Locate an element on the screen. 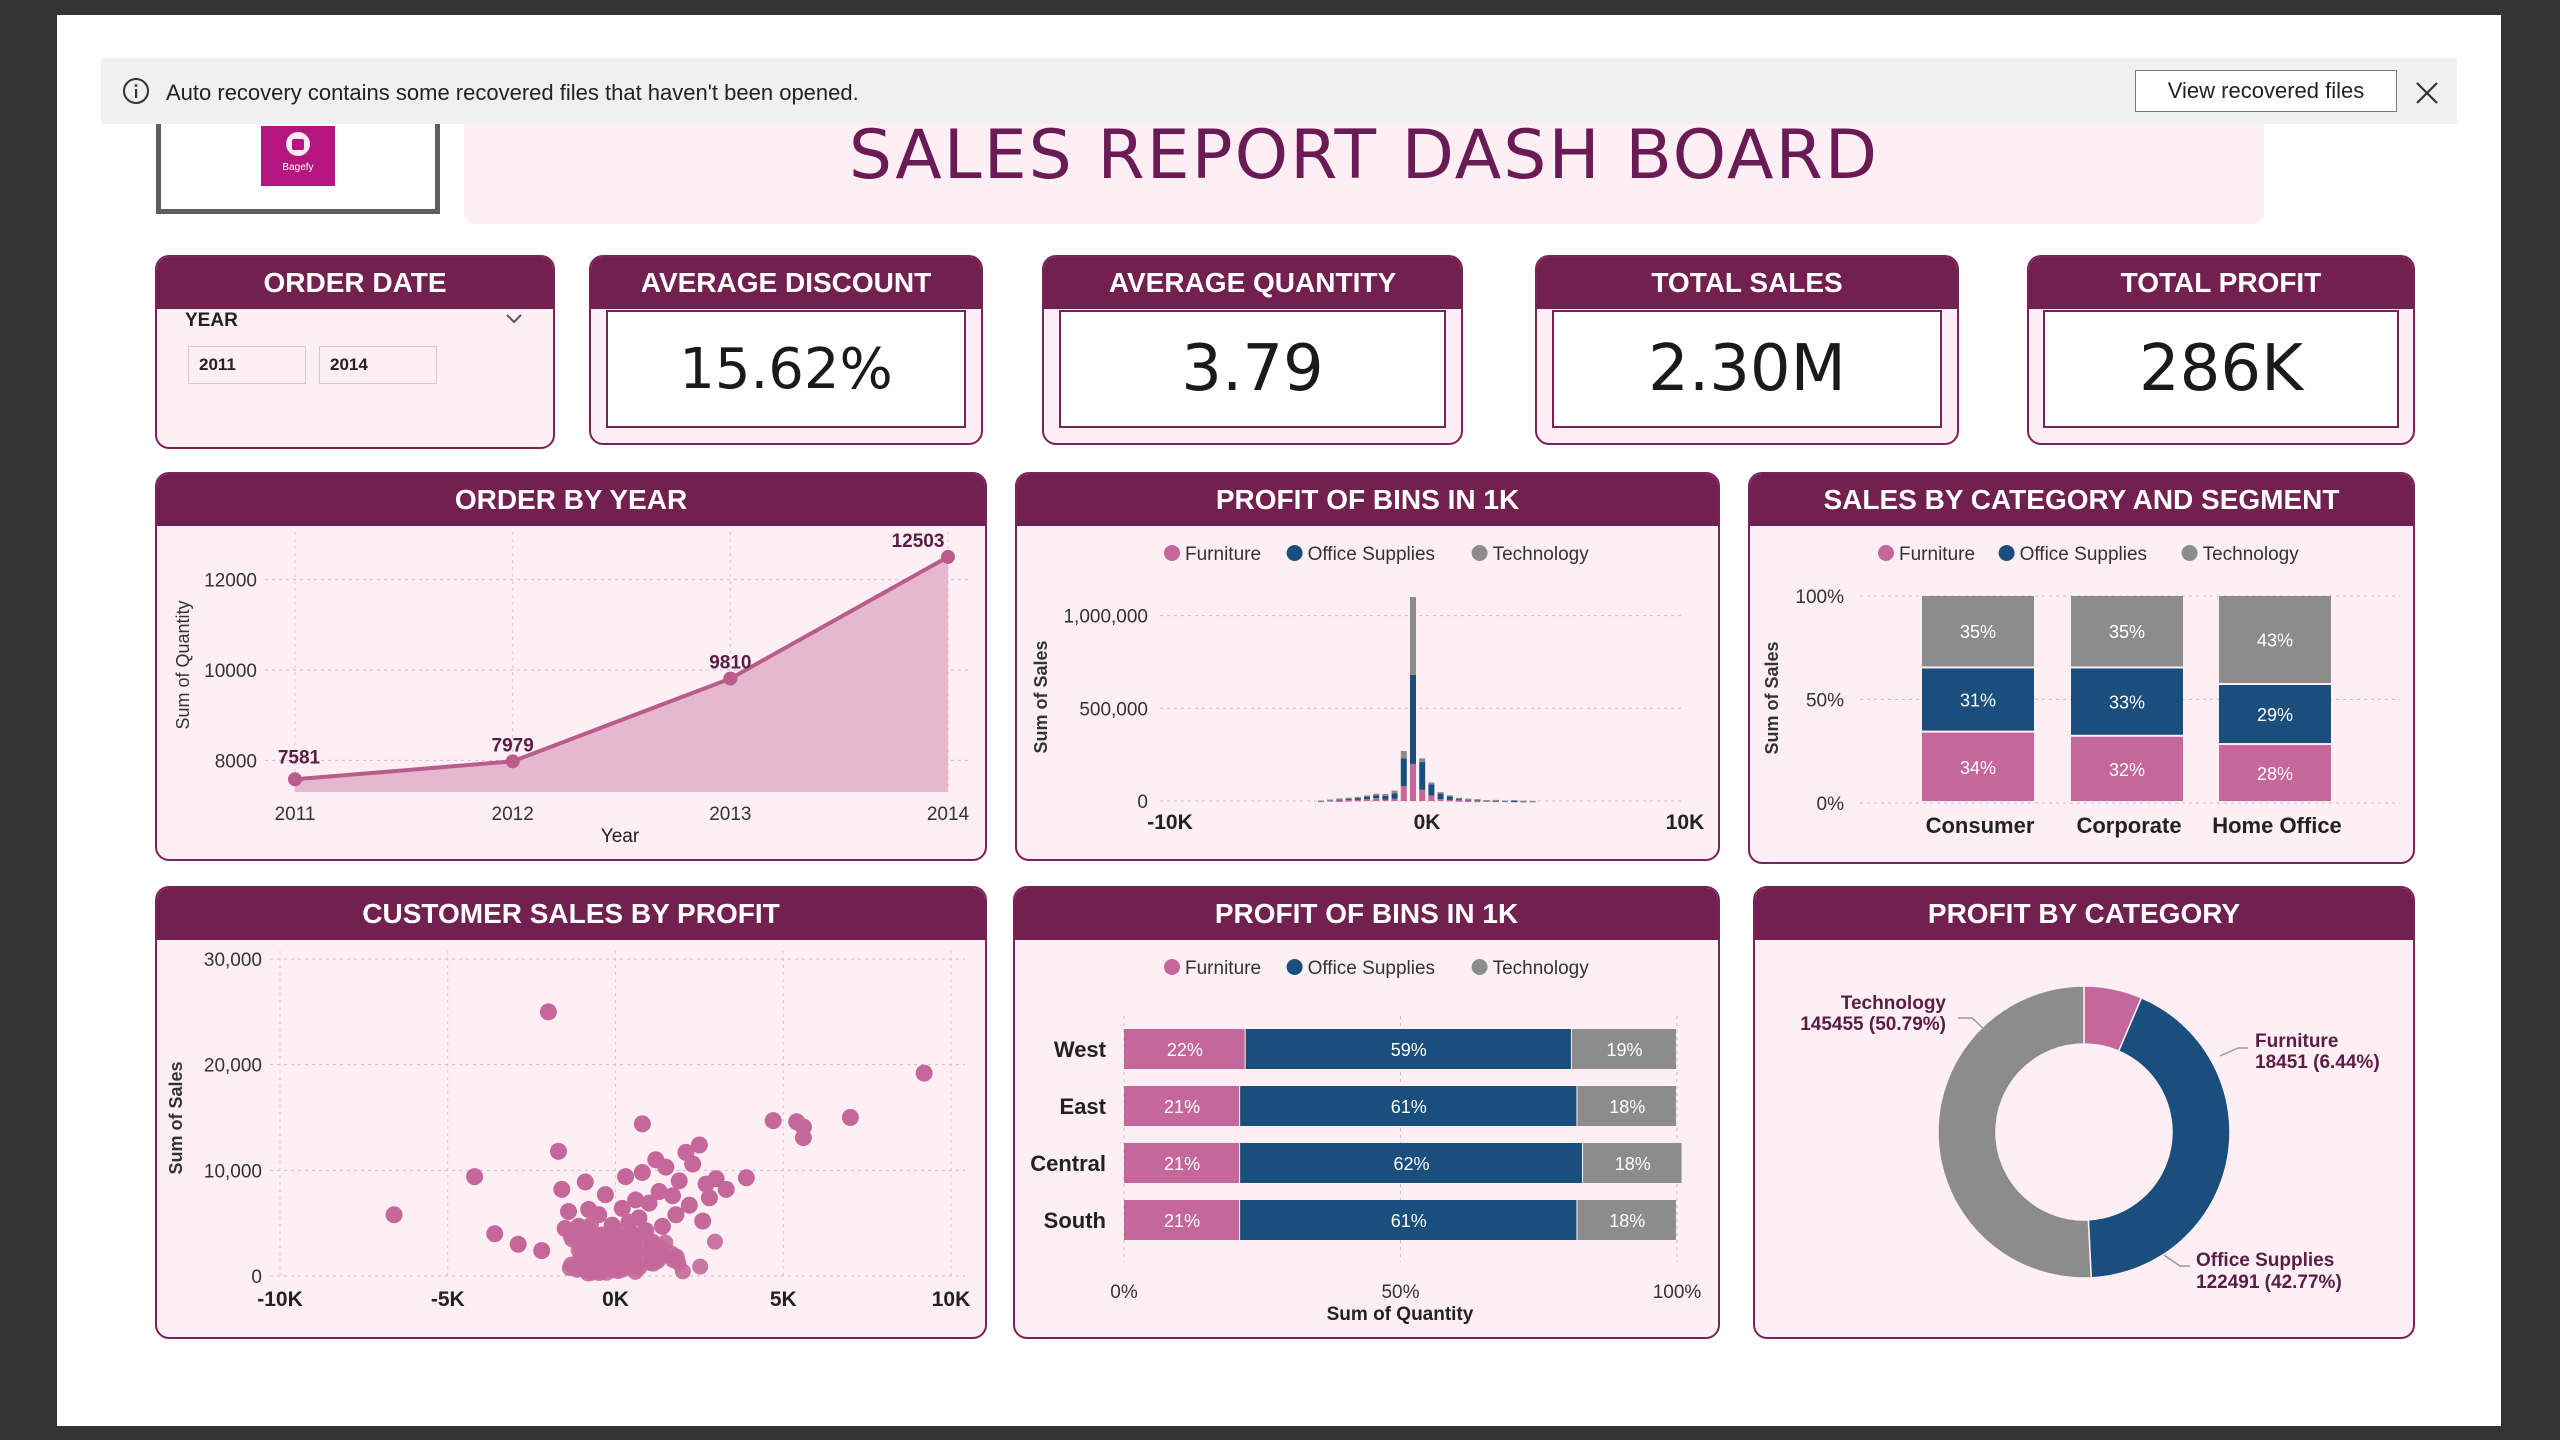 This screenshot has width=2560, height=1440. x-tick-label: 2013 is located at coordinates (730, 814).